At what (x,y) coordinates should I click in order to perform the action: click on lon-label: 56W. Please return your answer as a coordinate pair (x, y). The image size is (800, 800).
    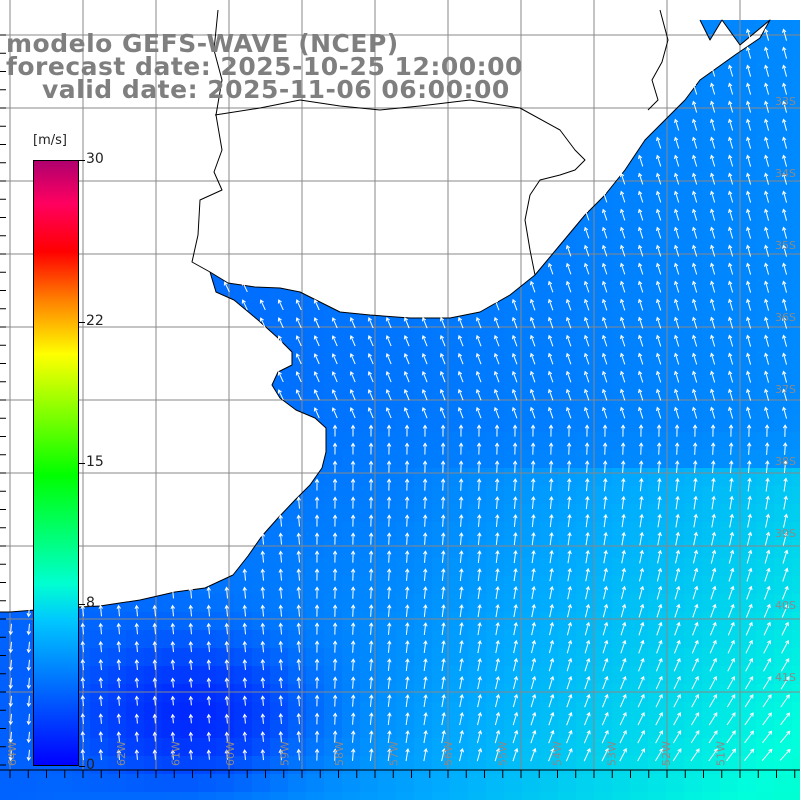
    Looking at the image, I should click on (448, 753).